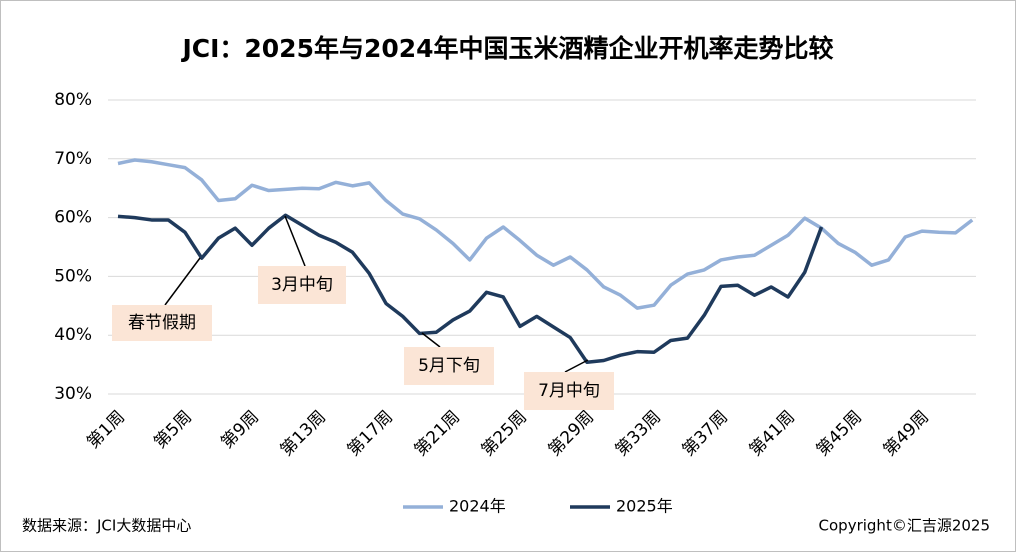 This screenshot has height=552, width=1016. I want to click on legend-label: 2025年, so click(644, 506).